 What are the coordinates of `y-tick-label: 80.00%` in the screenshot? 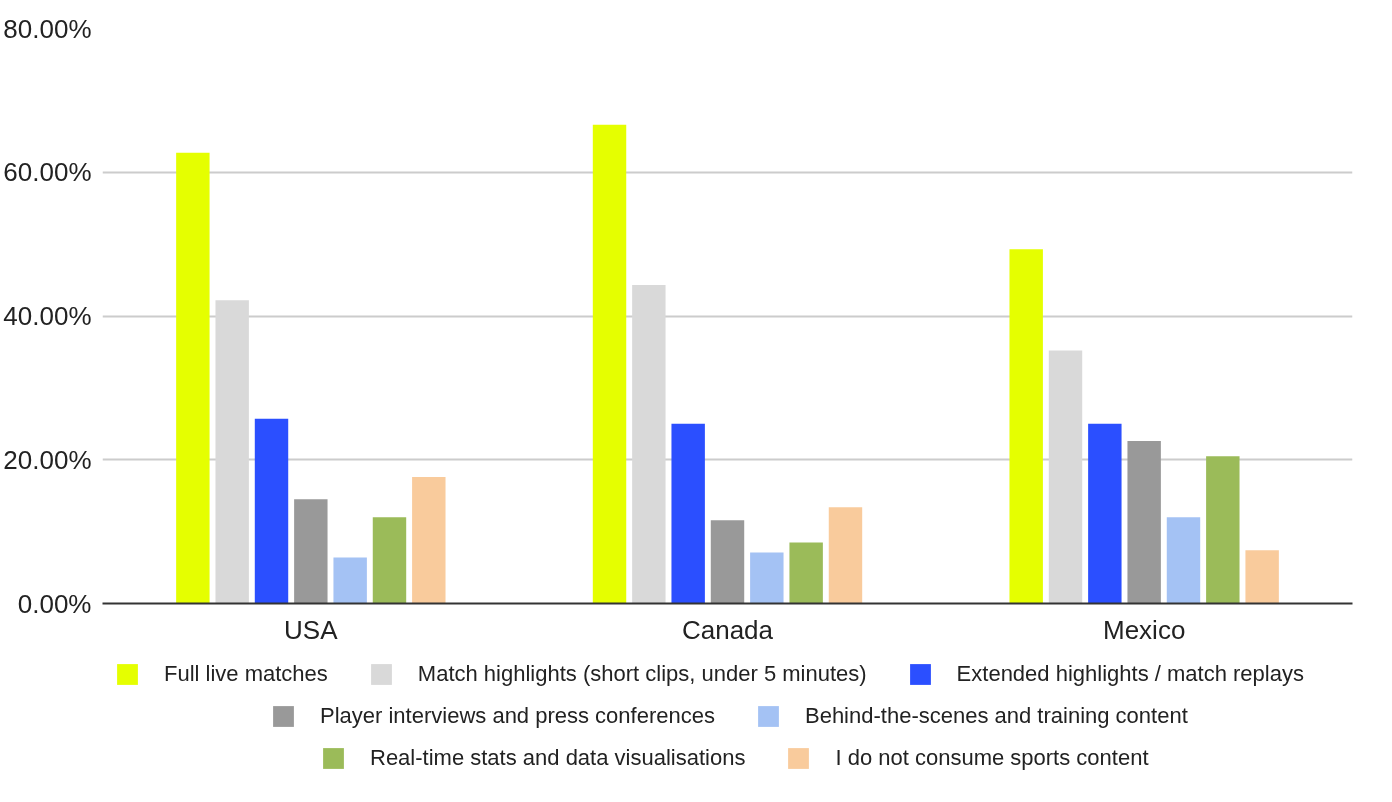 It's located at (47, 28).